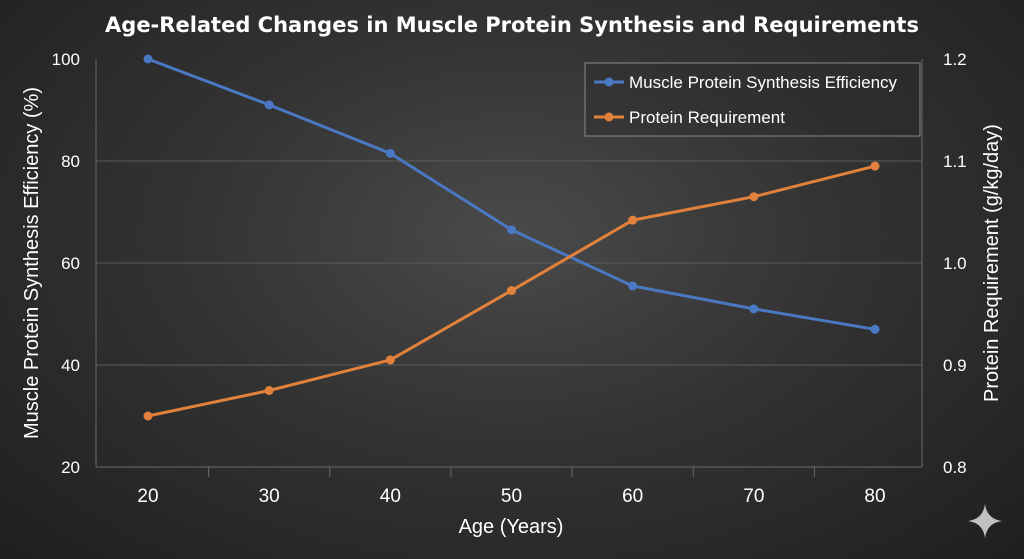 Image resolution: width=1024 pixels, height=559 pixels. I want to click on x-axis-ticks: 20 30 40 50 60 70 80, so click(511, 487).